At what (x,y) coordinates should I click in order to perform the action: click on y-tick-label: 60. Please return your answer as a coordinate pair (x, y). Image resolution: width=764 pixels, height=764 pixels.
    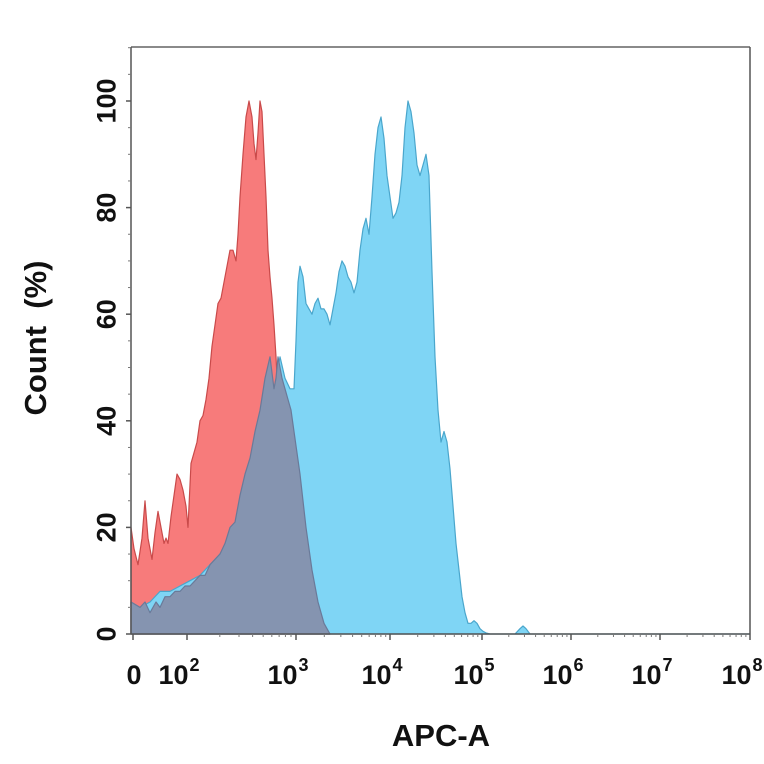
    Looking at the image, I should click on (106, 314).